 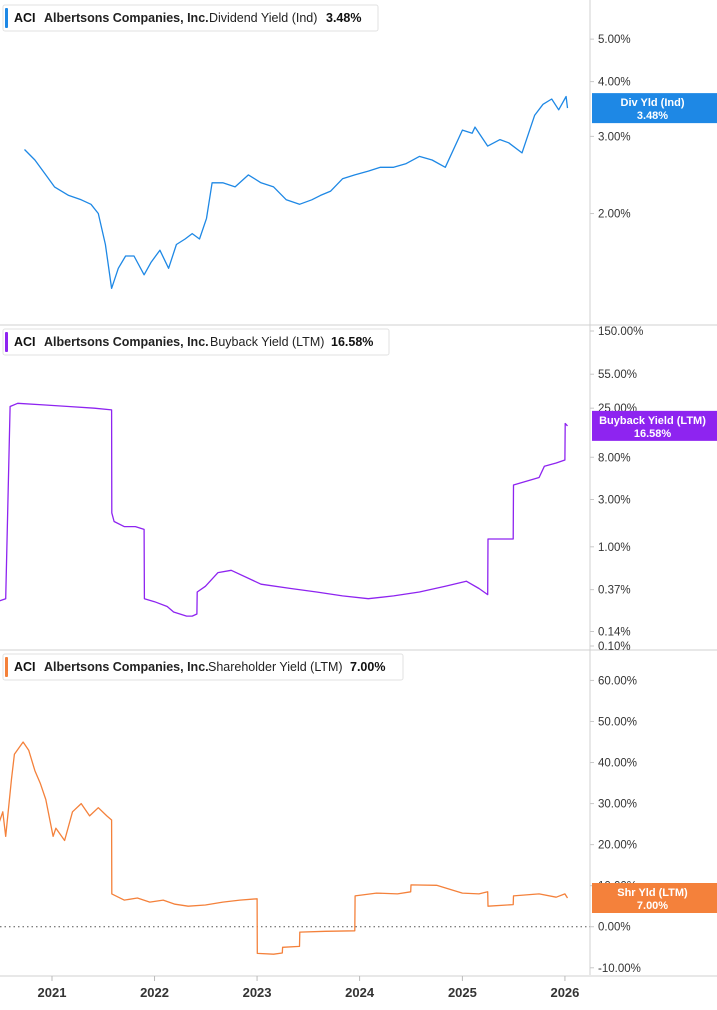 What do you see at coordinates (614, 40) in the screenshot?
I see `y-tick-label: 5.00%` at bounding box center [614, 40].